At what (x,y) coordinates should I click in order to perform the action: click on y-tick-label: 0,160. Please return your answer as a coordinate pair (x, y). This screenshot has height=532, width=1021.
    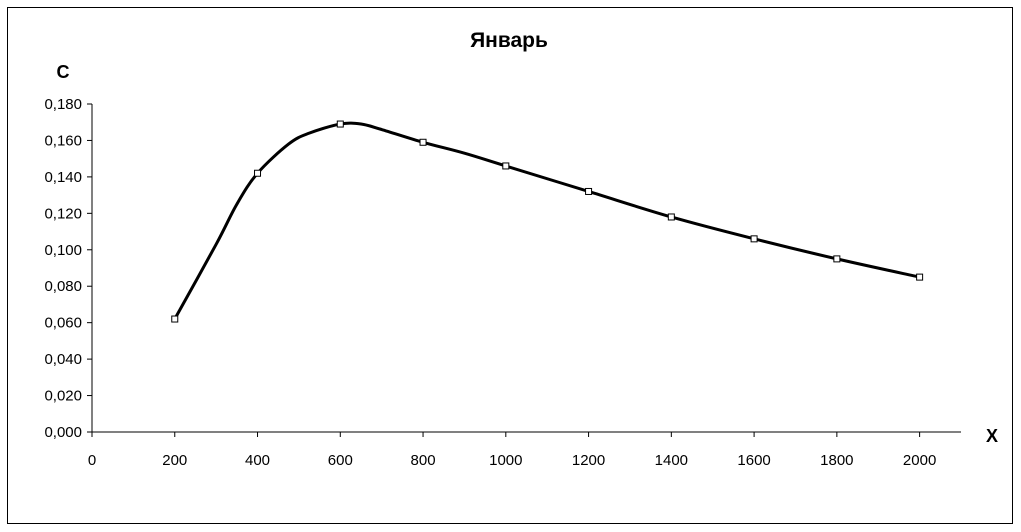
    Looking at the image, I should click on (63, 140).